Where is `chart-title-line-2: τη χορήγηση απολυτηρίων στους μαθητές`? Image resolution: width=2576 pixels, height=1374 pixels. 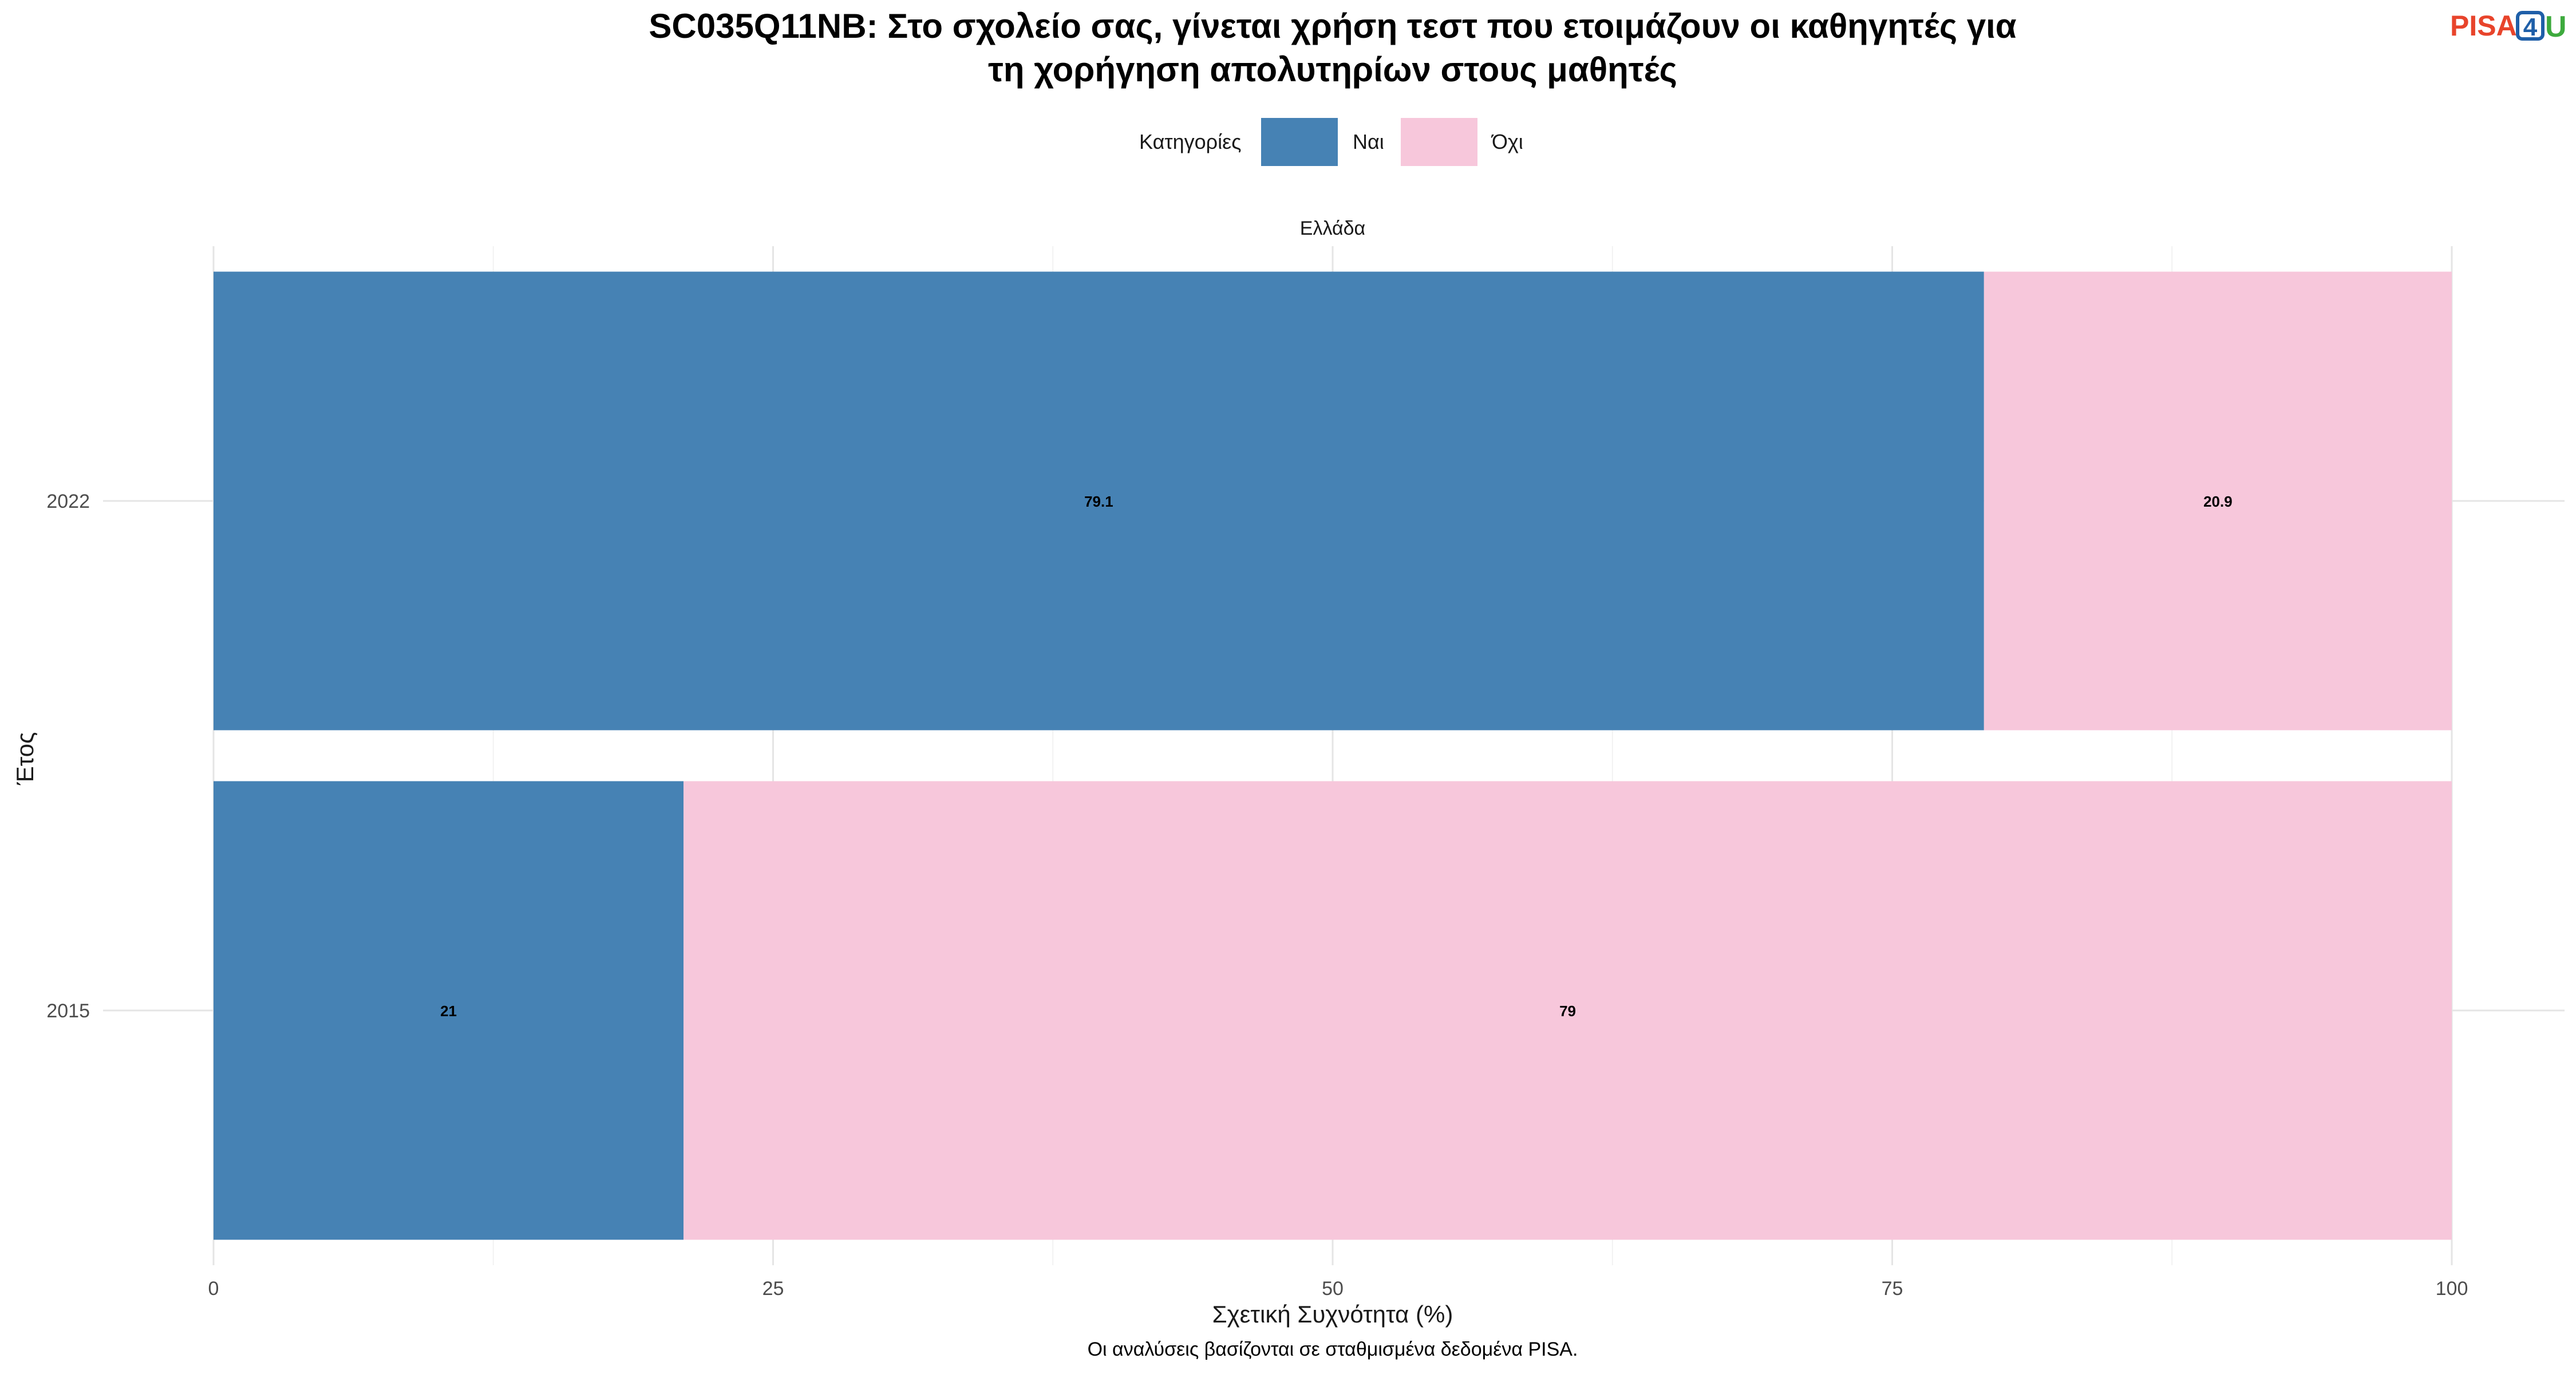
chart-title-line-2: τη χορήγηση απολυτηρίων στους μαθητές is located at coordinates (1332, 69).